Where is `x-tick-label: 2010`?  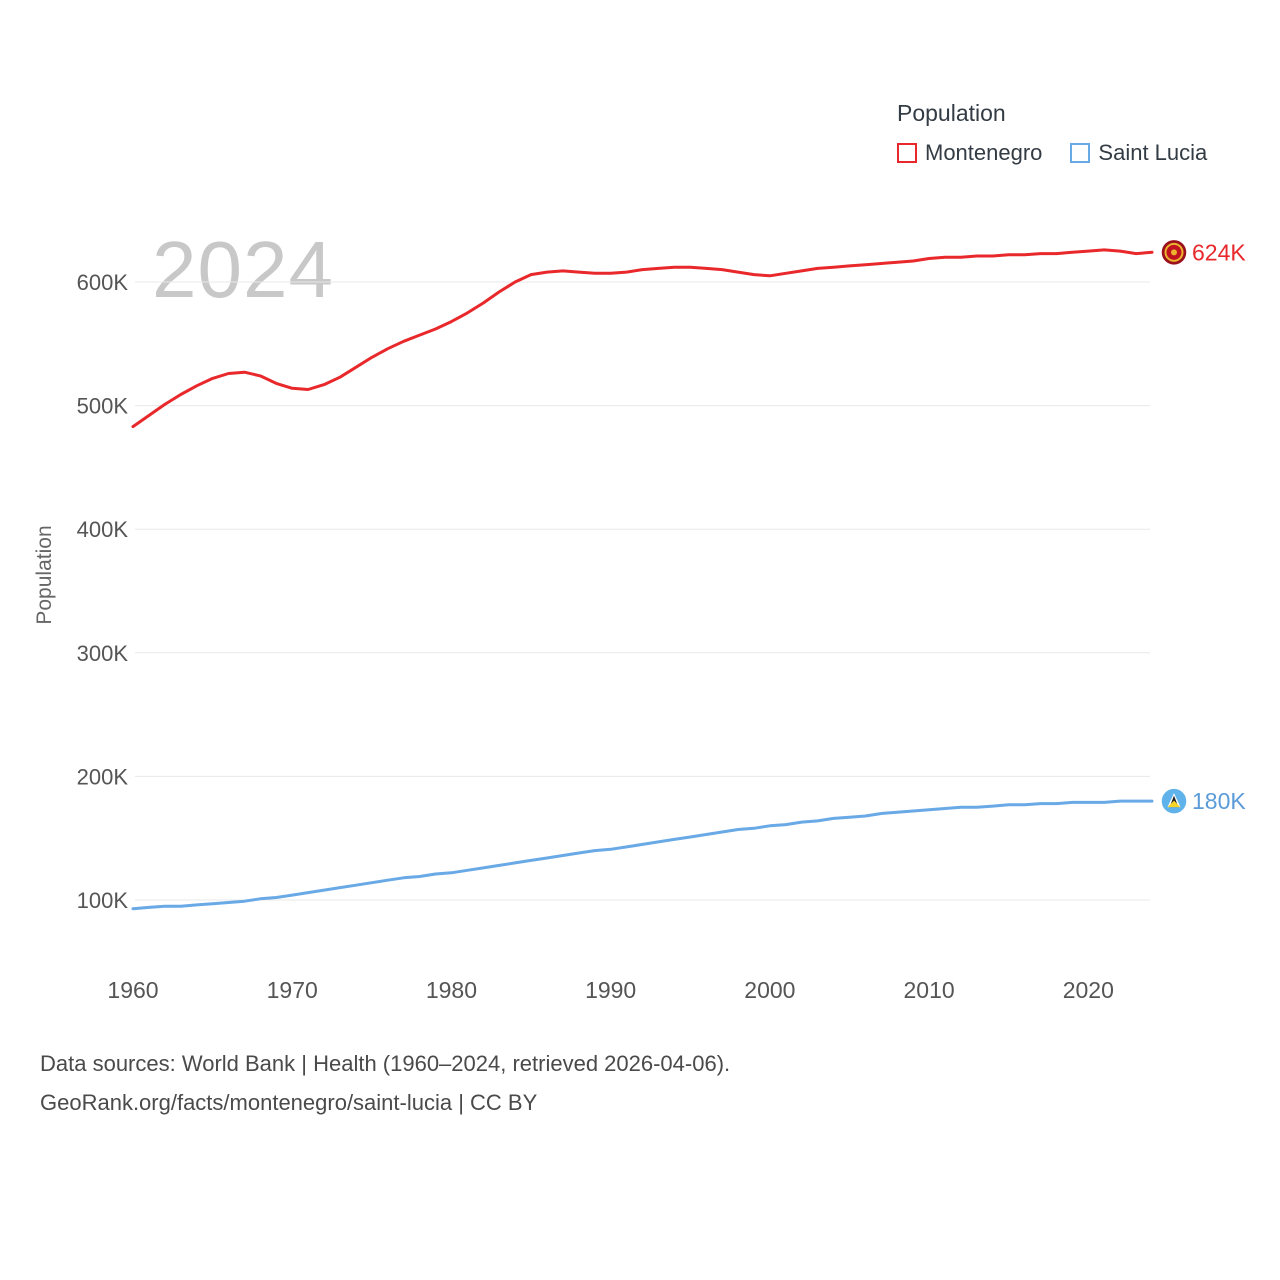
x-tick-label: 2010 is located at coordinates (929, 990).